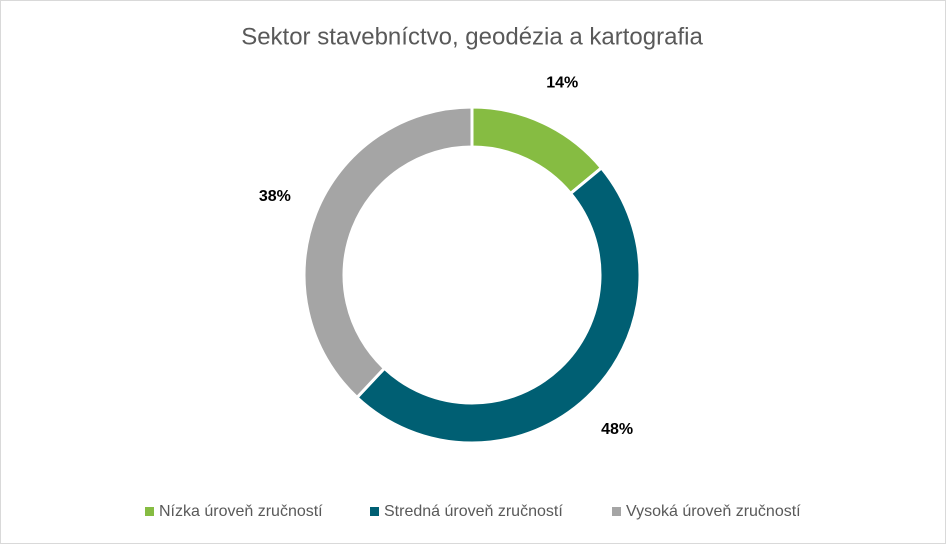 The height and width of the screenshot is (544, 946). Describe the element at coordinates (562, 82) in the screenshot. I see `data-label: 14%` at that location.